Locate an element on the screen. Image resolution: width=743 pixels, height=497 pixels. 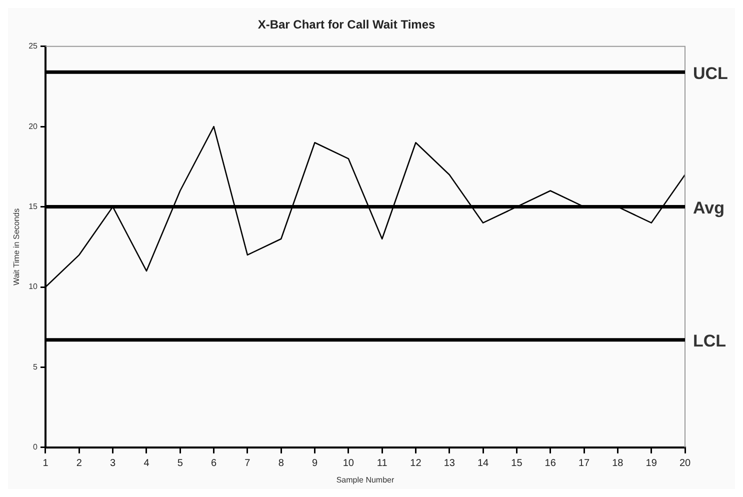
y-tick-label: 10 is located at coordinates (33, 287).